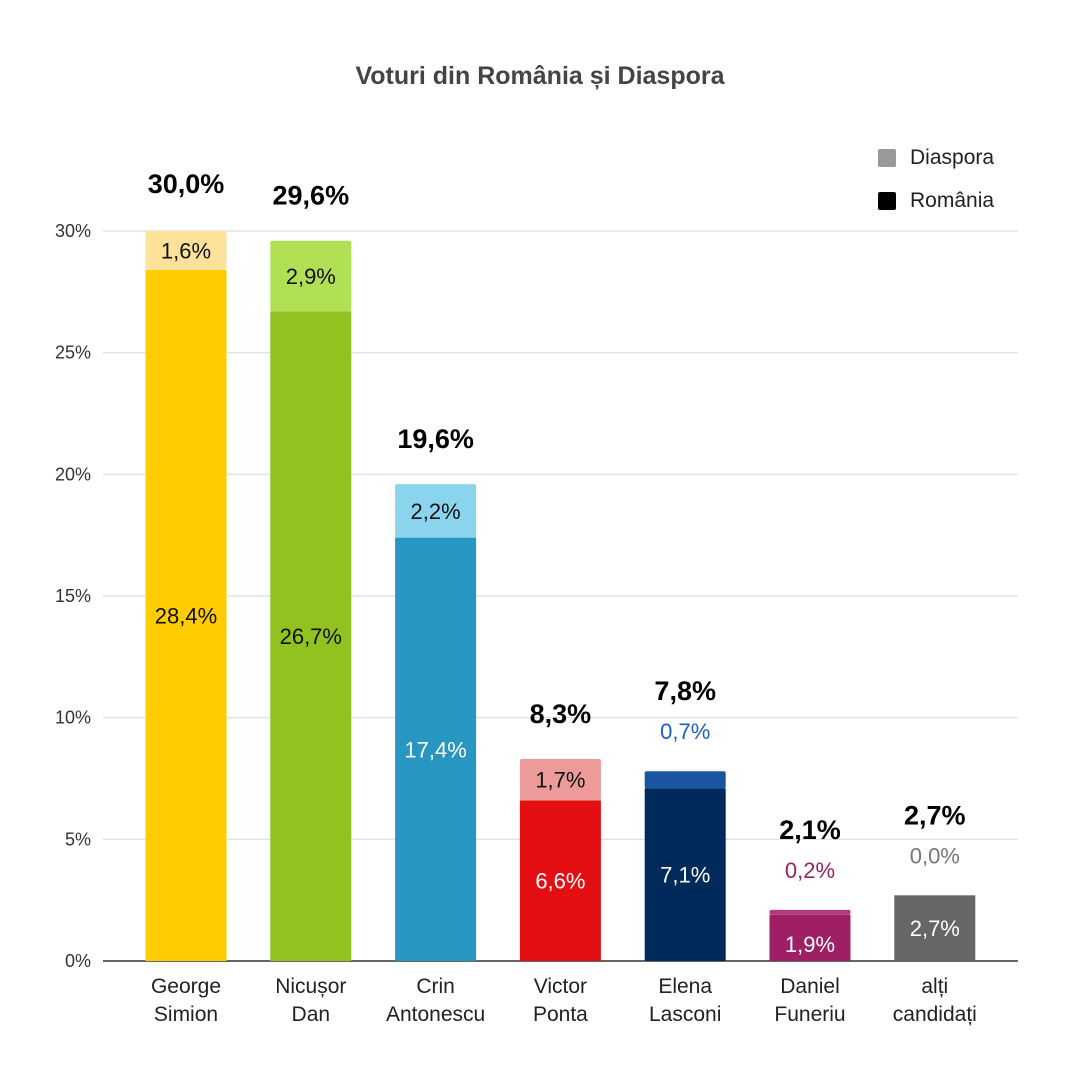 This screenshot has height=1080, width=1080. I want to click on total-label: 30,0%, so click(186, 184).